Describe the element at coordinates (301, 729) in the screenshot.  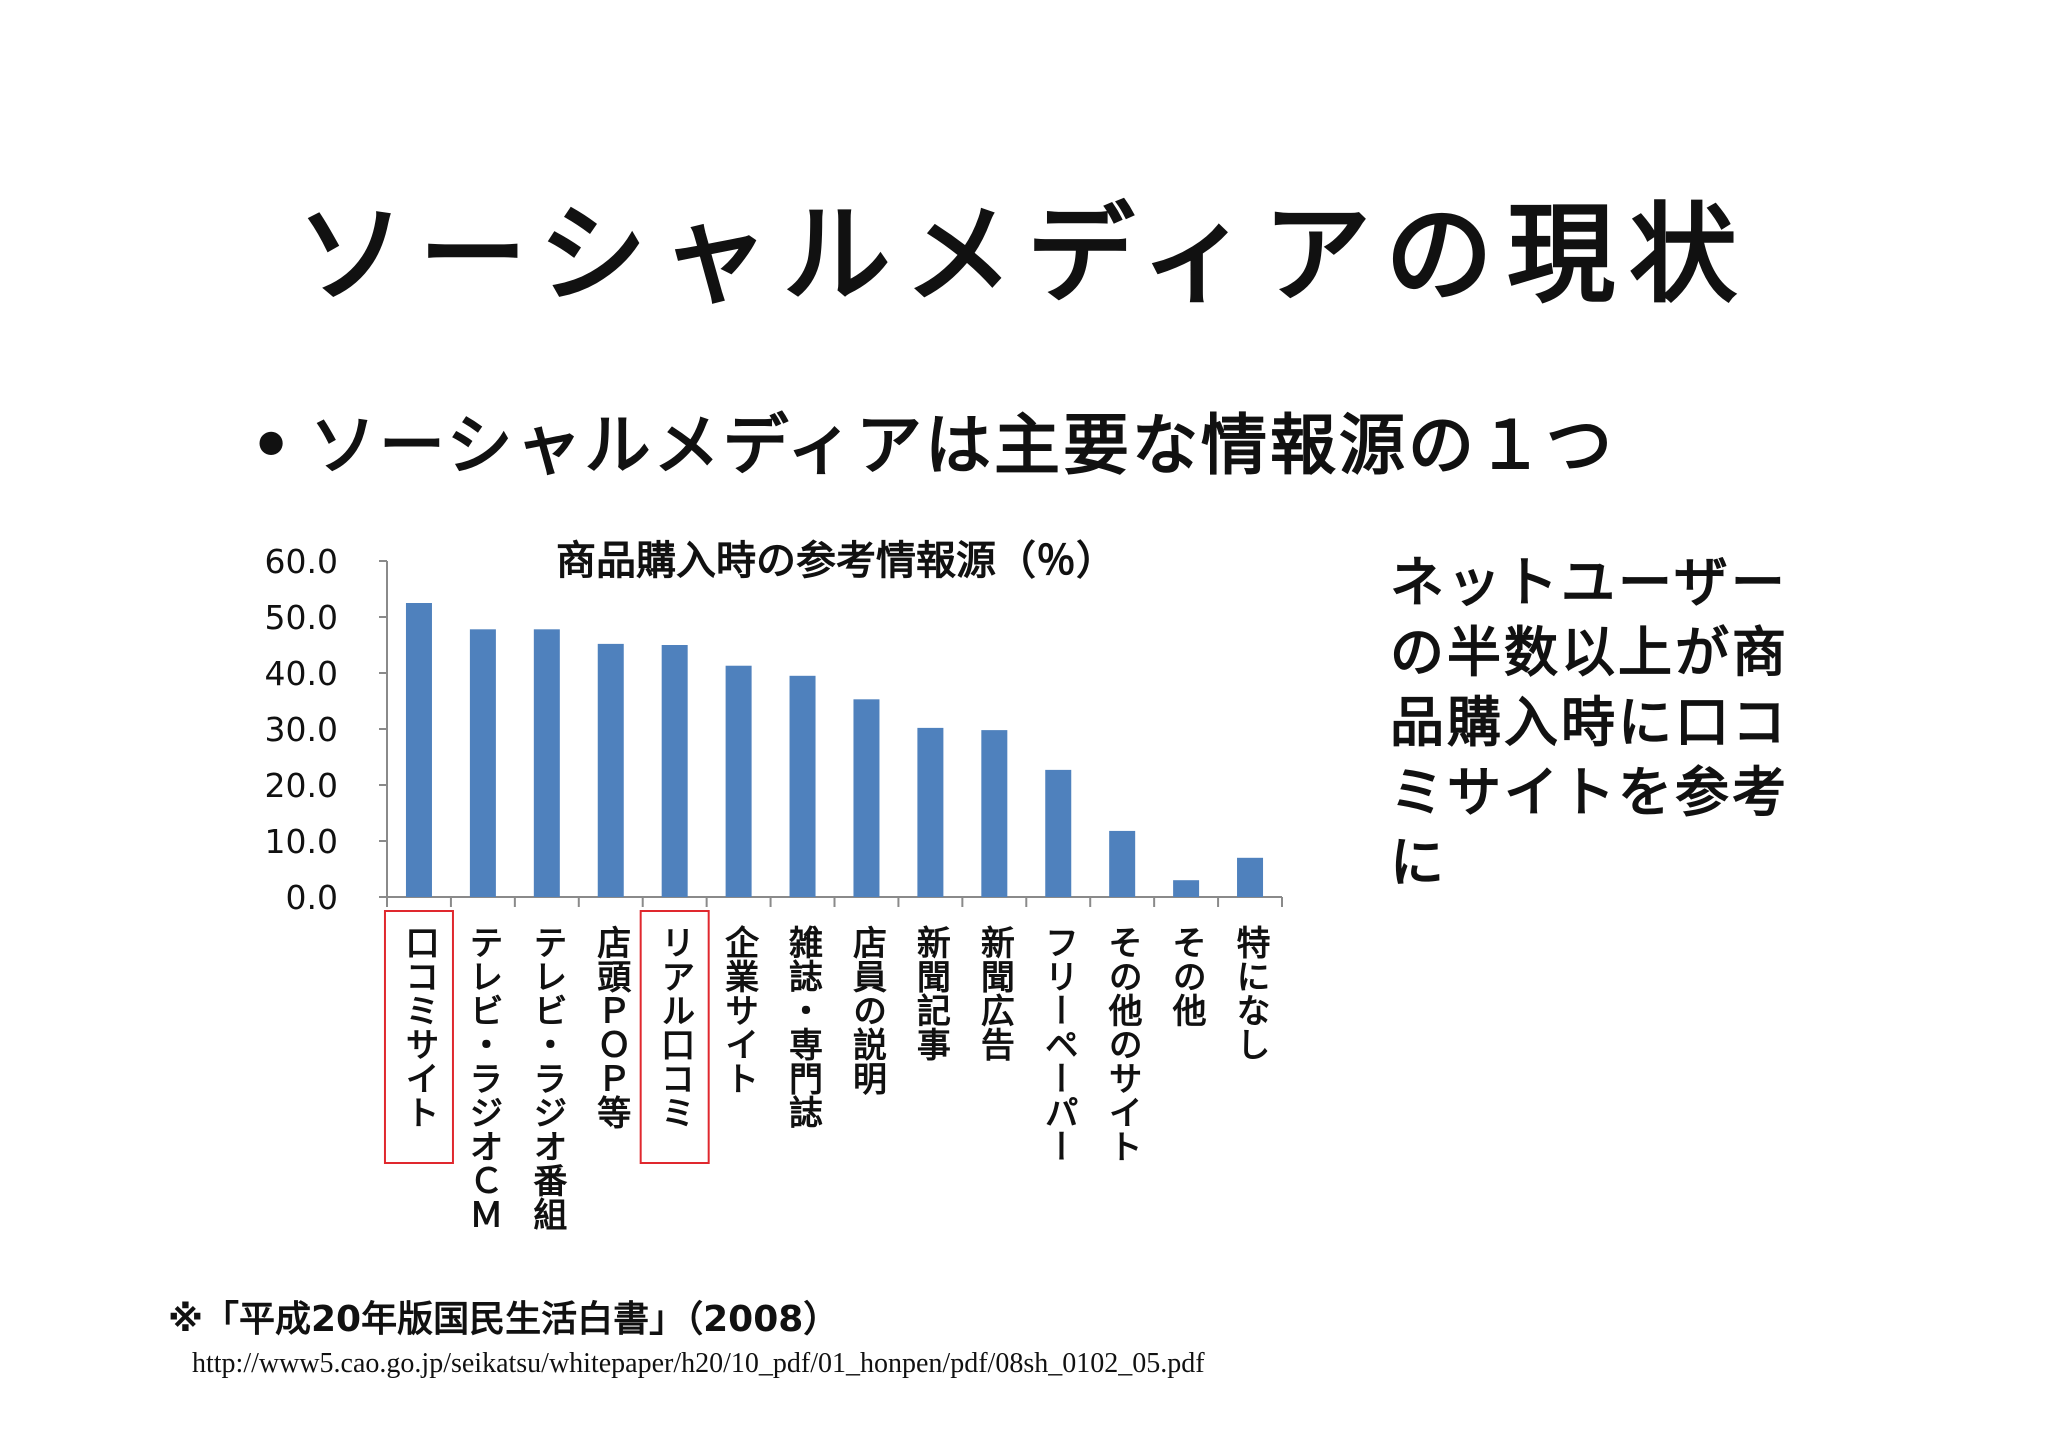
I see `y-tick-label: 30.0` at that location.